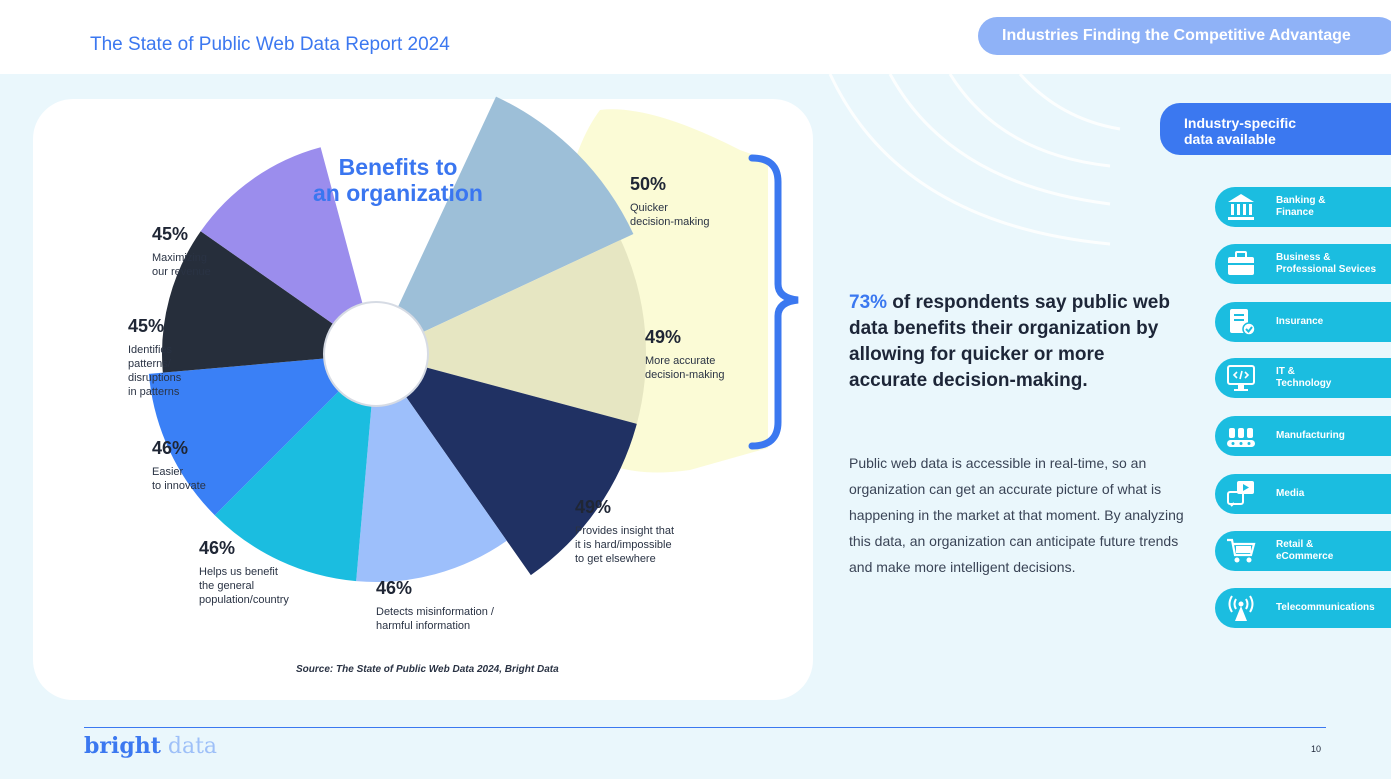 The width and height of the screenshot is (1391, 779). I want to click on highlight-brace, so click(773, 302).